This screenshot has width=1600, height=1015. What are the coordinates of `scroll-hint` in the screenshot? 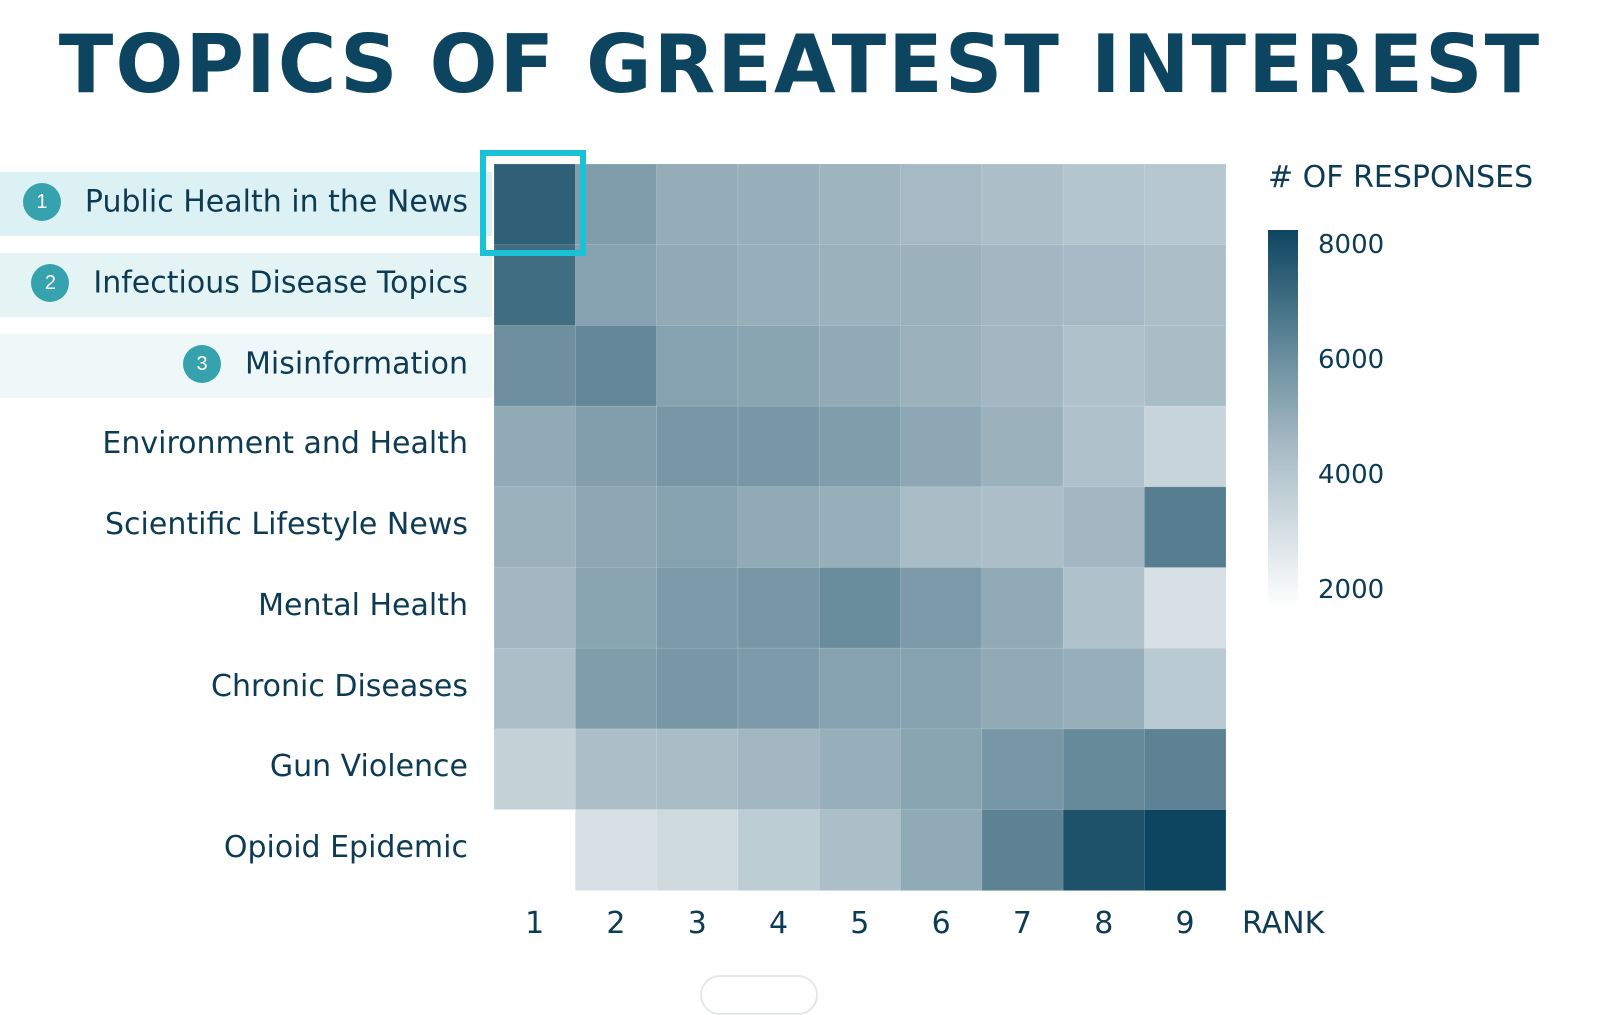 It's located at (759, 995).